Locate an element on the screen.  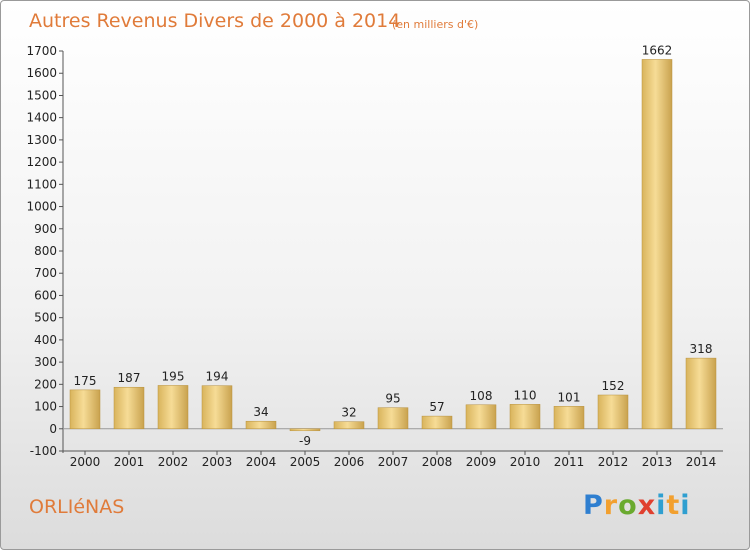
x-tick-label: 2005 is located at coordinates (305, 462).